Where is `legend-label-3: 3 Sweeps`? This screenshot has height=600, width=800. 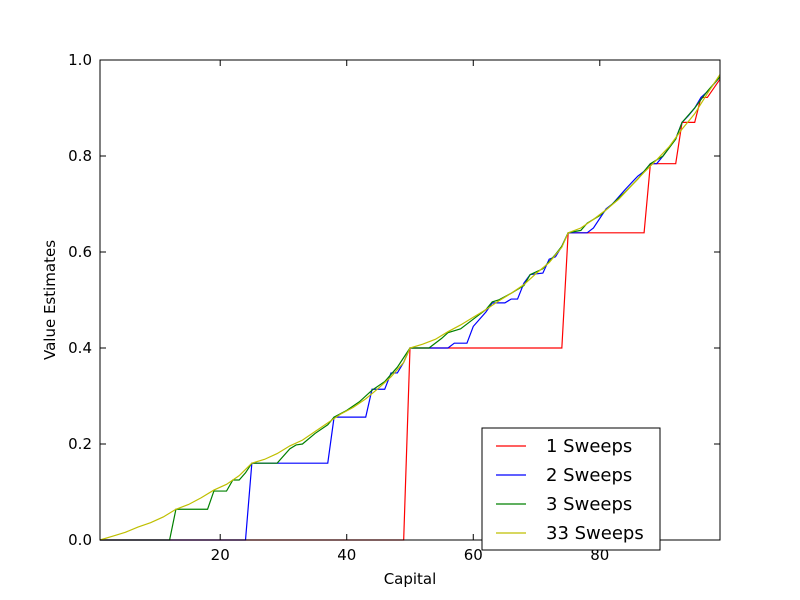 legend-label-3: 3 Sweeps is located at coordinates (589, 504).